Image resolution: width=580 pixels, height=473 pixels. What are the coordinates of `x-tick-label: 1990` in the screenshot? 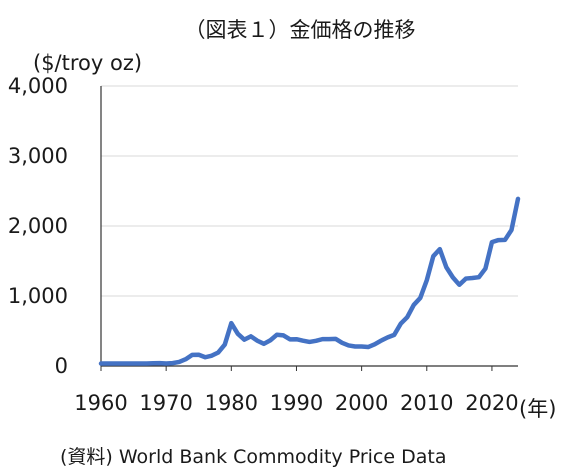 It's located at (296, 403).